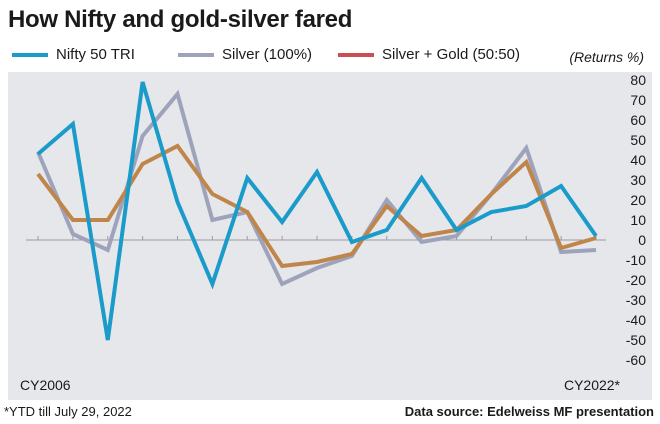  Describe the element at coordinates (636, 360) in the screenshot. I see `y-tick-label: -60` at that location.